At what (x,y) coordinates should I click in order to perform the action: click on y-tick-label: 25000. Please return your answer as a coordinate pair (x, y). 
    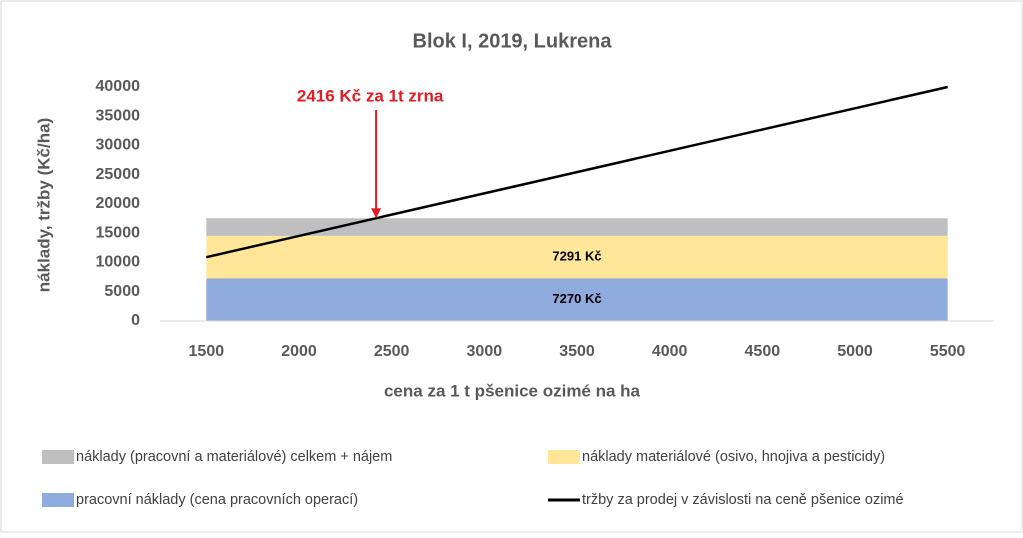
    Looking at the image, I should click on (118, 174).